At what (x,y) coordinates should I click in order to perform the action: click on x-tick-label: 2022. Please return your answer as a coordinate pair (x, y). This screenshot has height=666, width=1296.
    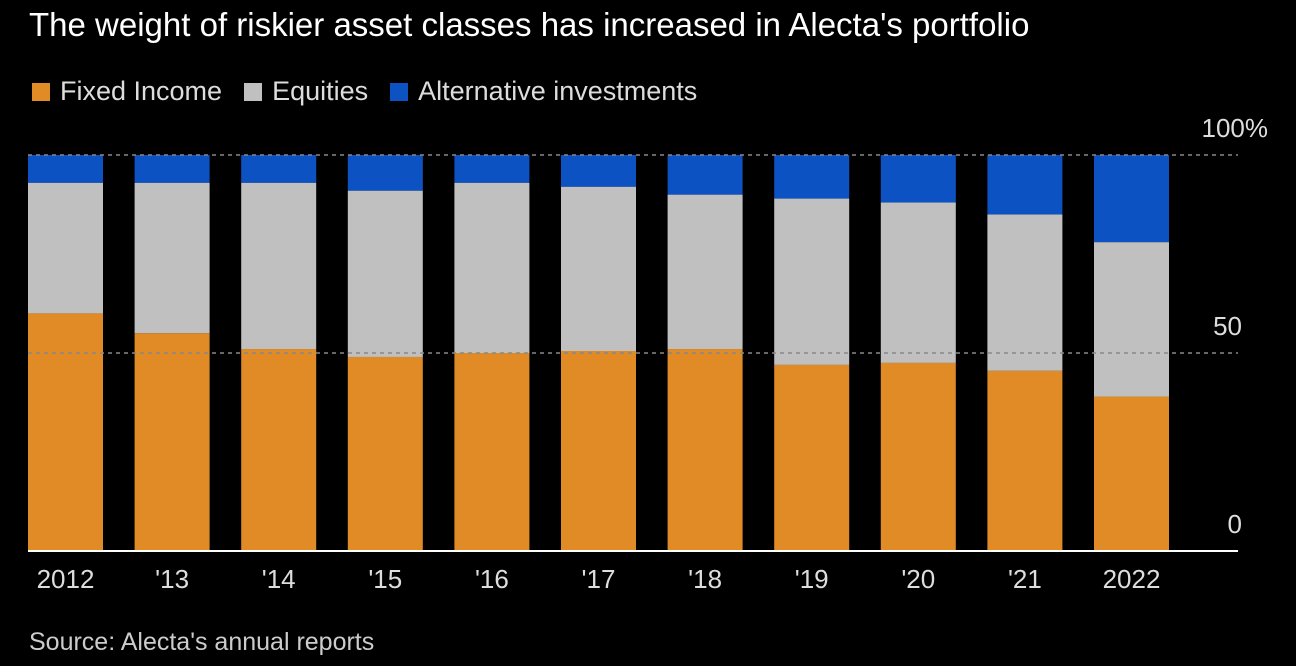
    Looking at the image, I should click on (1132, 579).